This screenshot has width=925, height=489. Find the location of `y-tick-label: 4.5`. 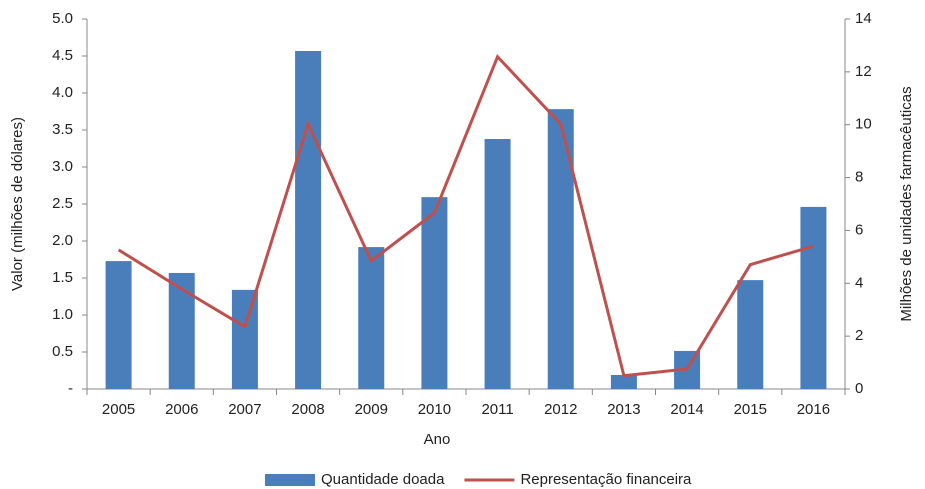

y-tick-label: 4.5 is located at coordinates (62, 55).